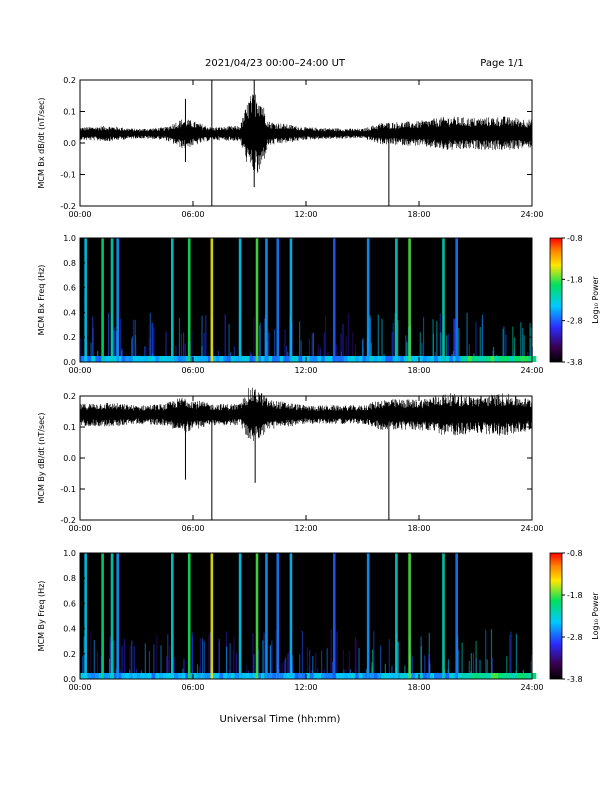 The width and height of the screenshot is (612, 792). Describe the element at coordinates (79, 687) in the screenshot. I see `x-tick-label: 00:00` at that location.